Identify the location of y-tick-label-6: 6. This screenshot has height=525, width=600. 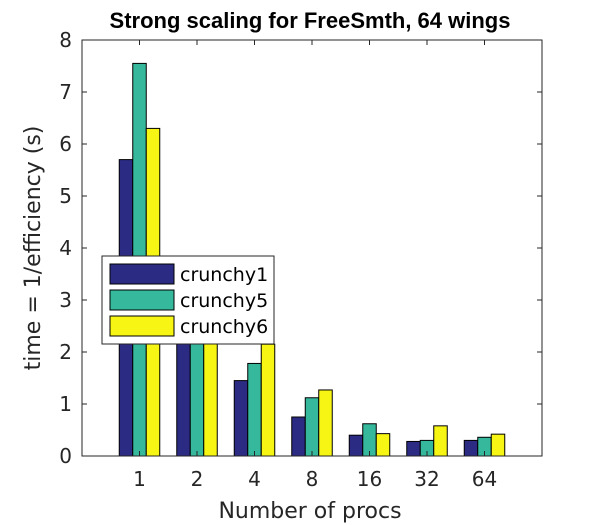
(65, 144).